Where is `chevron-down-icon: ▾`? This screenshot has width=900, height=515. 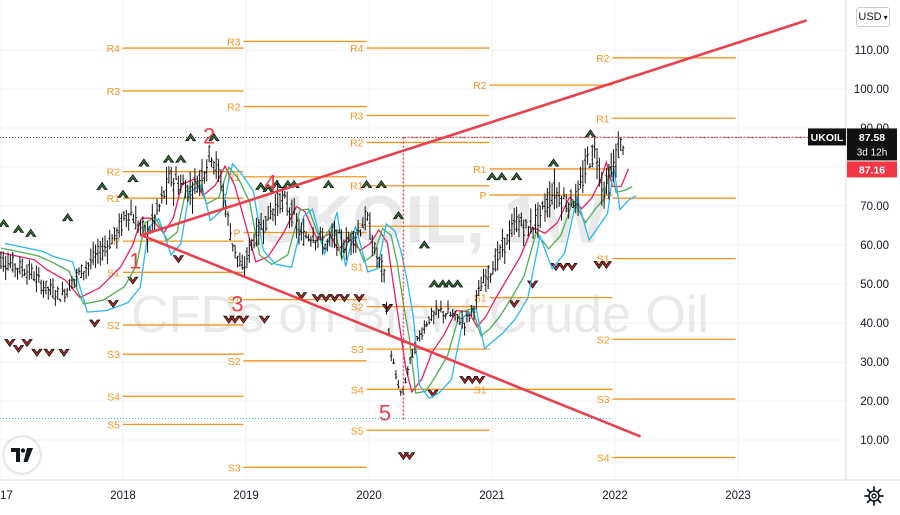
chevron-down-icon: ▾ is located at coordinates (886, 17).